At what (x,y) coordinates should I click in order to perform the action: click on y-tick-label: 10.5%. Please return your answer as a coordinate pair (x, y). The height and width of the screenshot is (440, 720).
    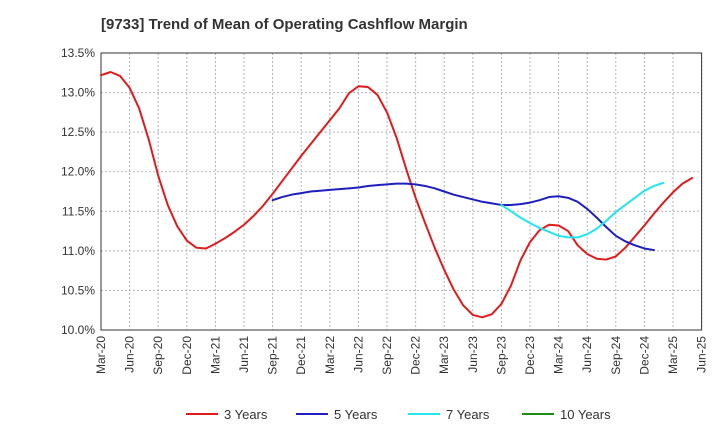
    Looking at the image, I should click on (78, 290).